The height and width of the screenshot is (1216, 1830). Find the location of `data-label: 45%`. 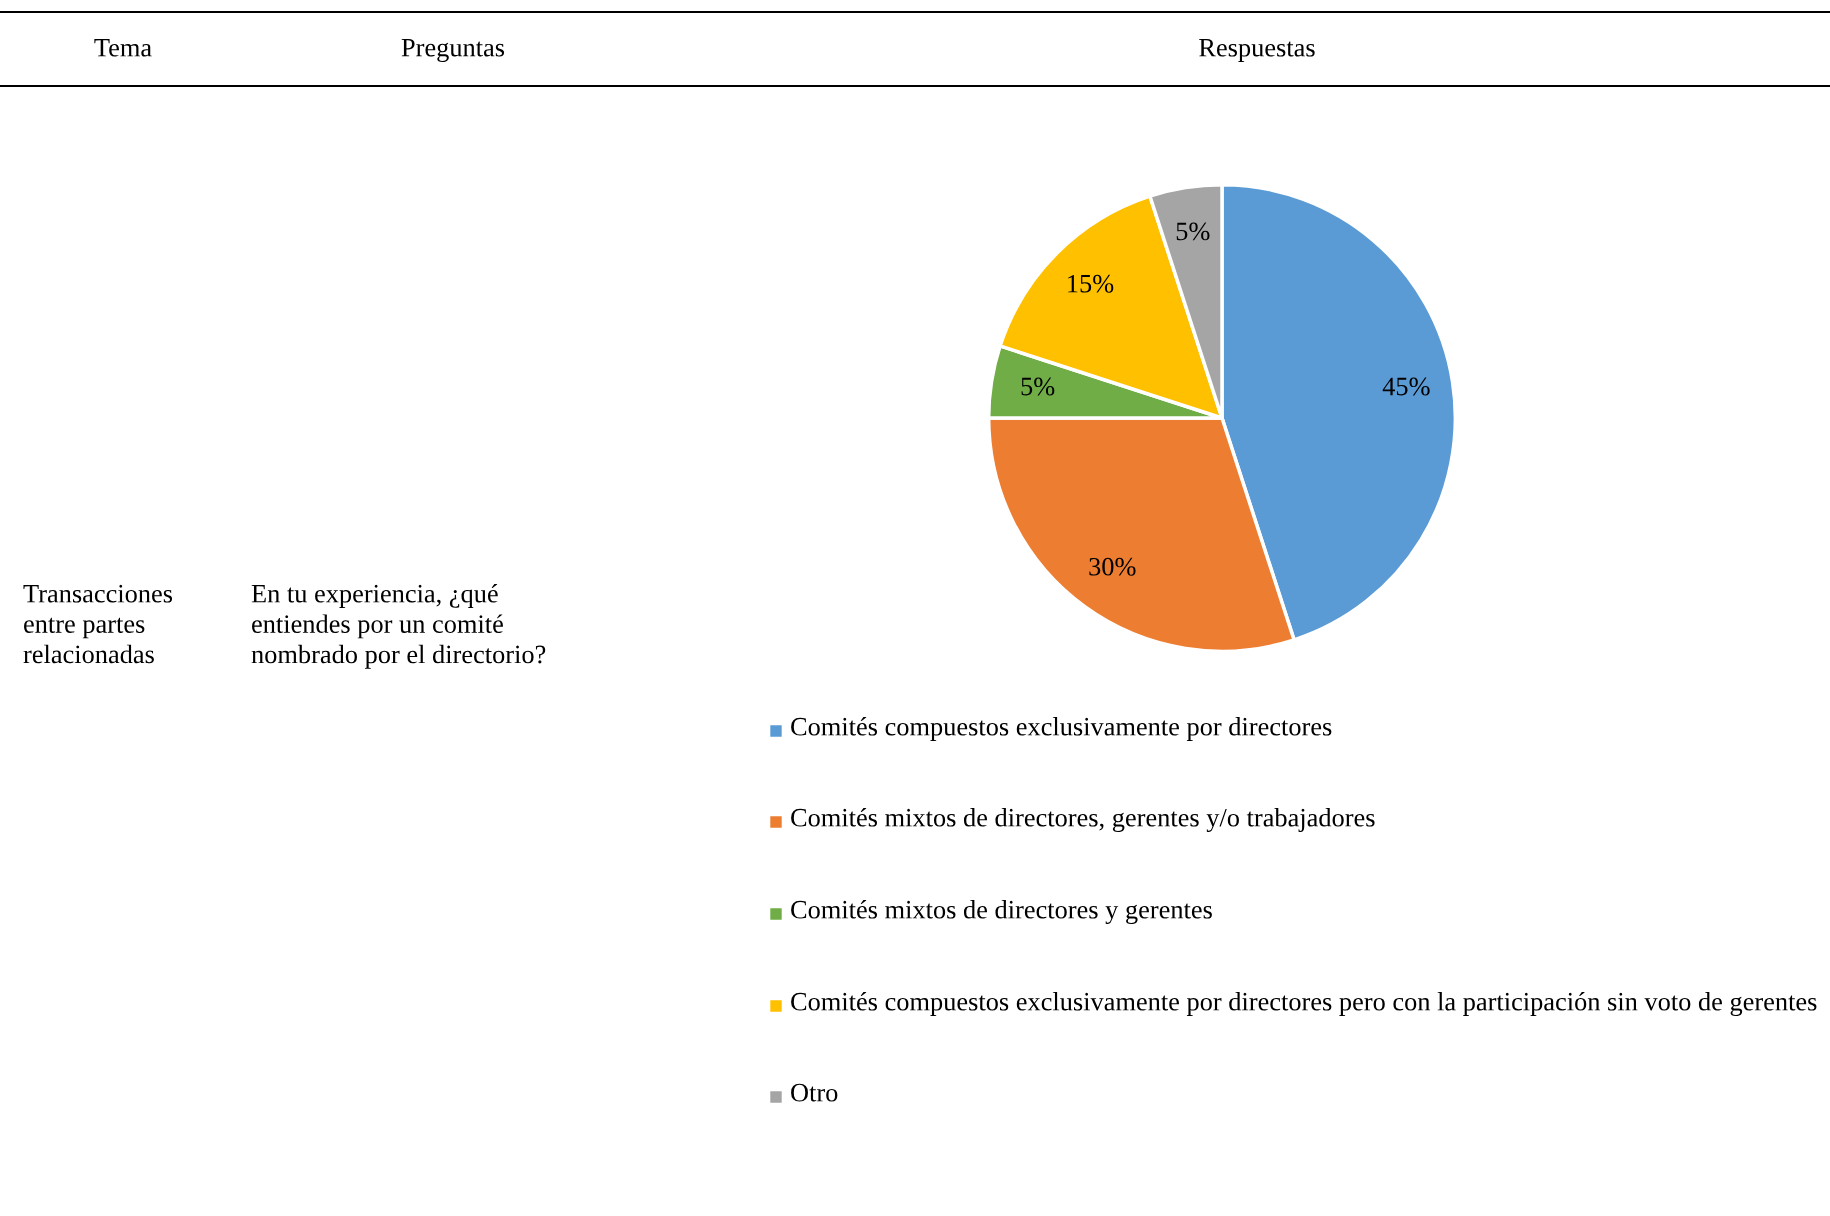

data-label: 45% is located at coordinates (1406, 386).